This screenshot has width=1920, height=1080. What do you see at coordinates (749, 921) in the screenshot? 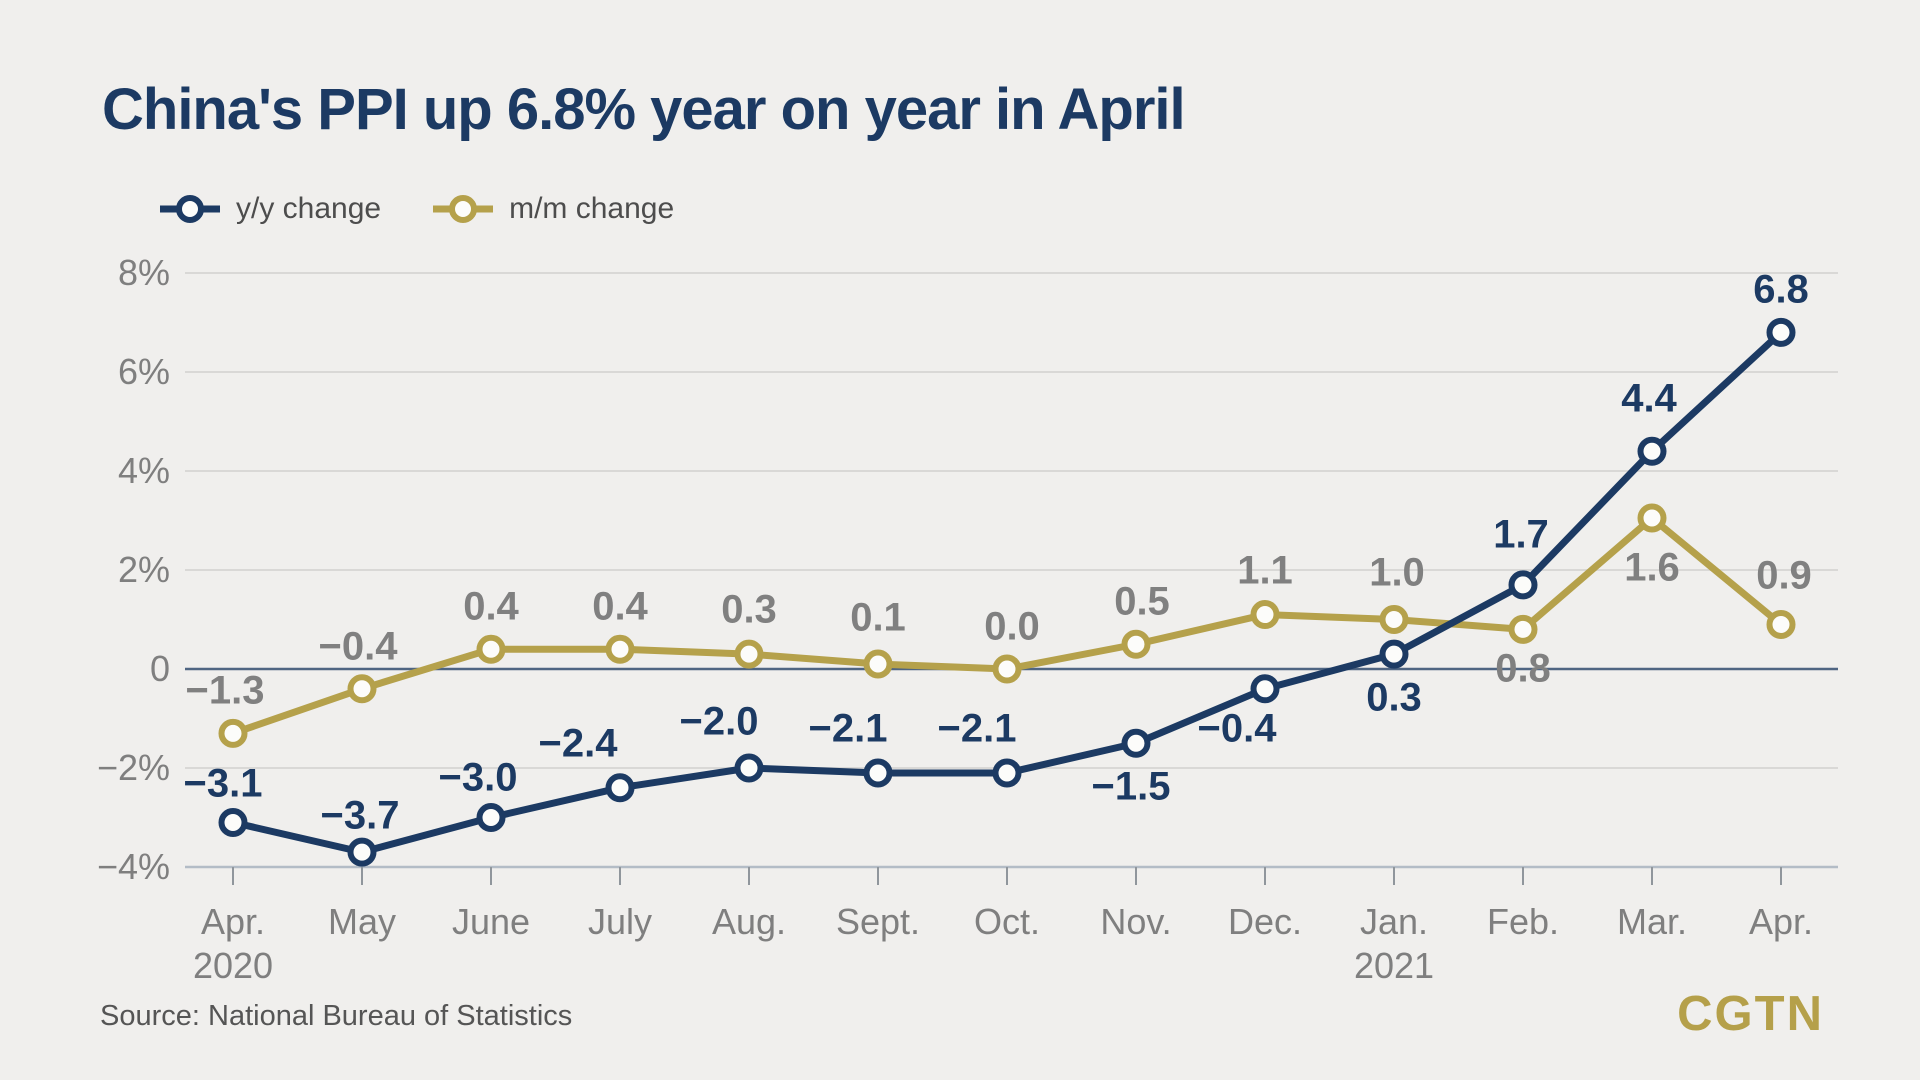
I see `x-tick-label: Aug.` at bounding box center [749, 921].